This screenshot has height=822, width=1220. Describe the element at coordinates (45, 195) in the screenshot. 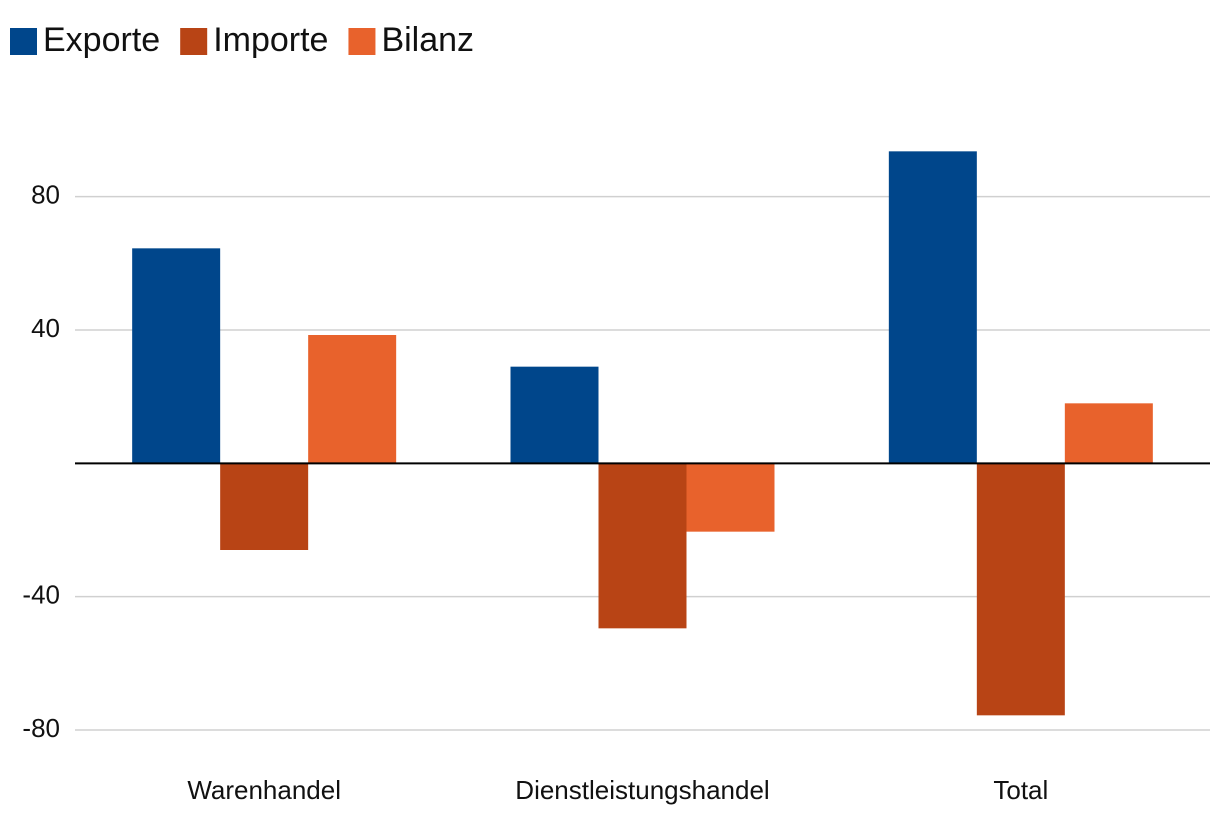

I see `y-tick-label: 80` at that location.